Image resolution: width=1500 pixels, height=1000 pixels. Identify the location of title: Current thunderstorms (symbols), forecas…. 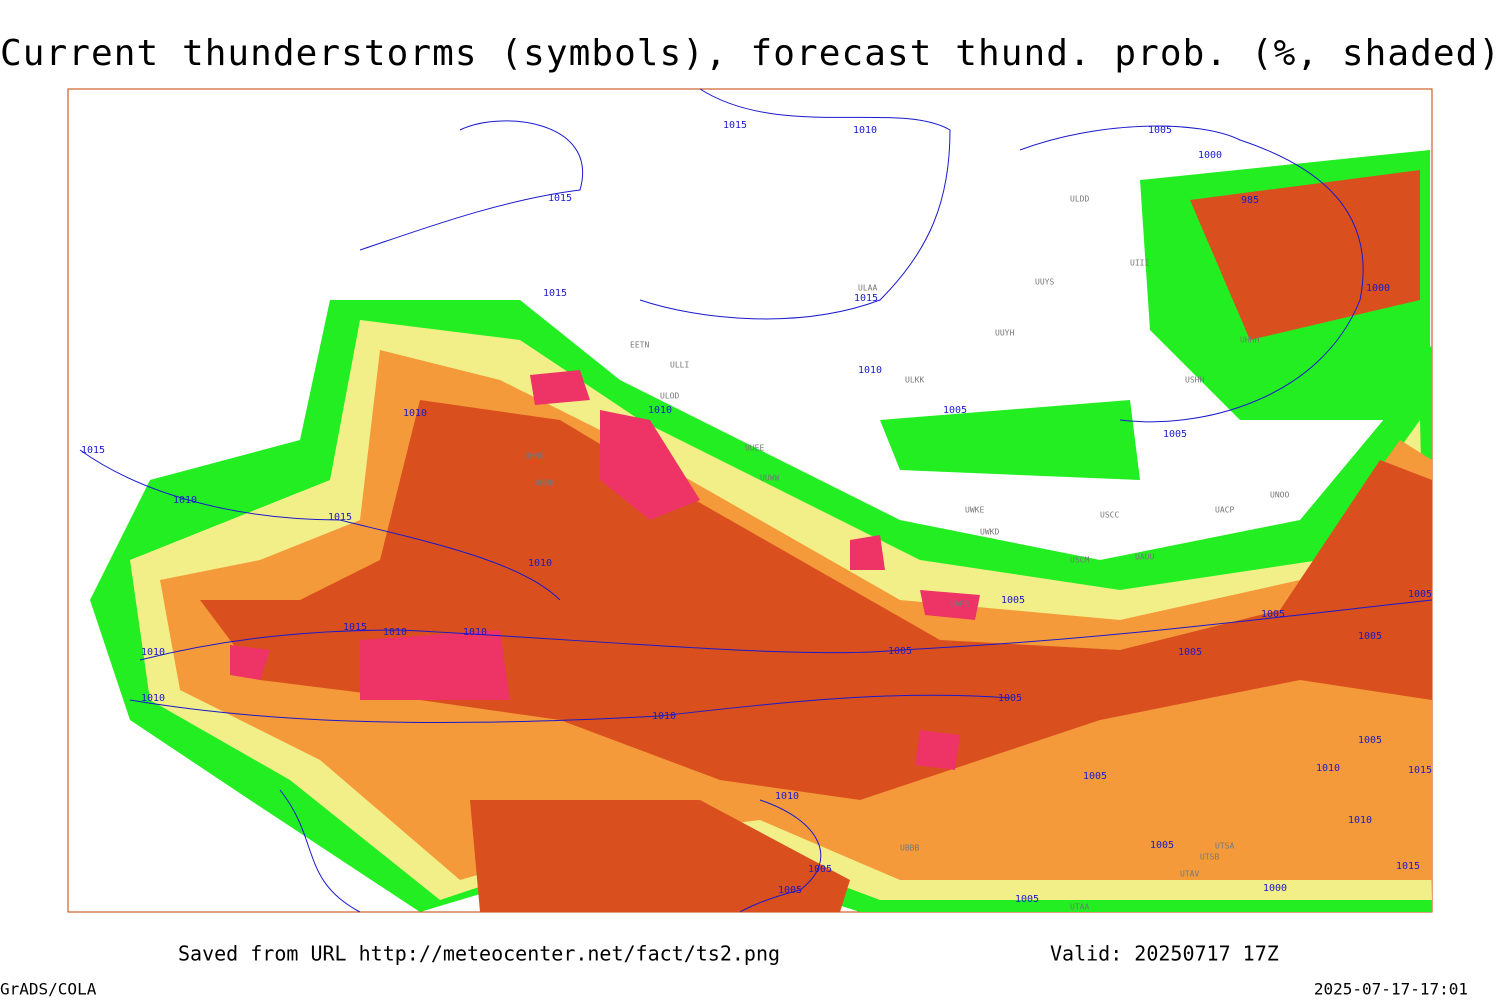
(750, 53).